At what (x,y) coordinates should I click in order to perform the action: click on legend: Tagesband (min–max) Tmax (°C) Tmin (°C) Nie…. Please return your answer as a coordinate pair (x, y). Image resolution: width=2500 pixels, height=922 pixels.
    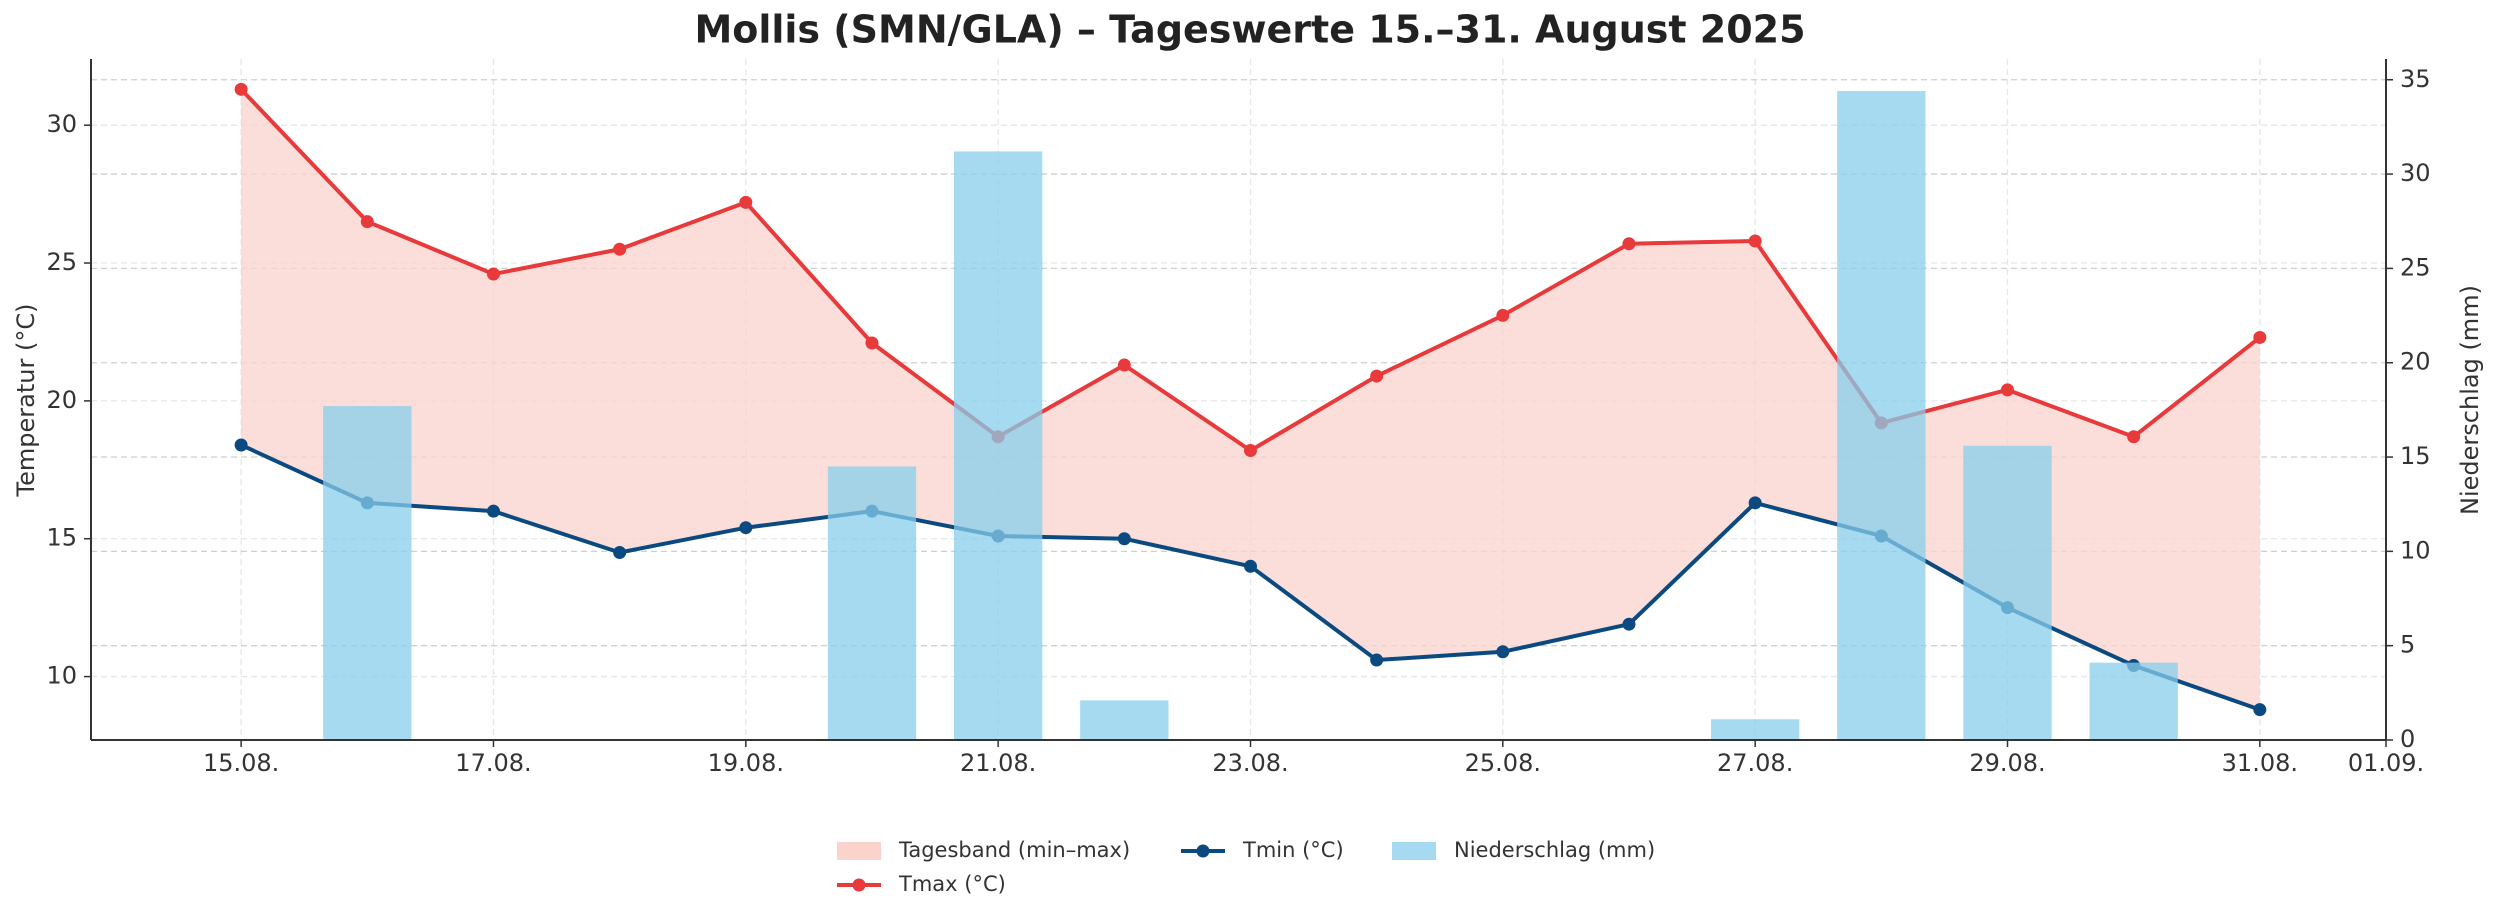
    Looking at the image, I should click on (1246, 867).